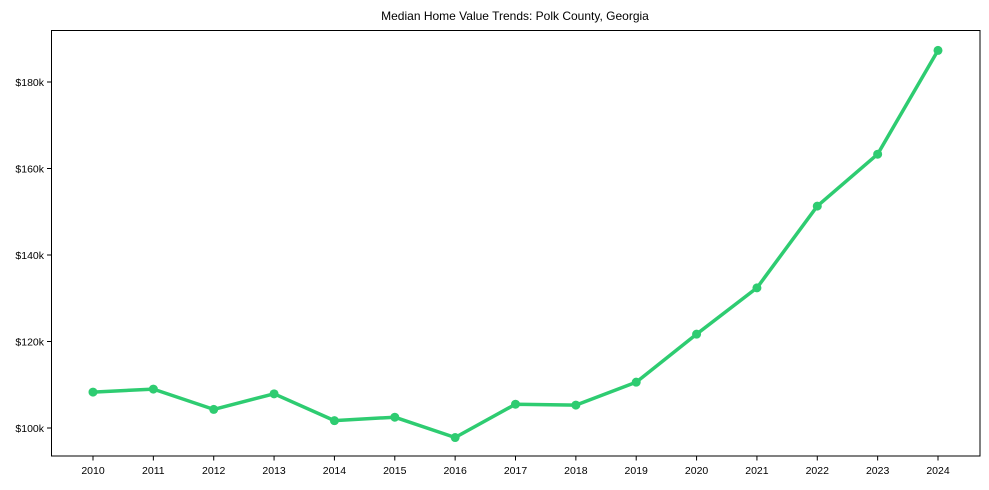 The height and width of the screenshot is (490, 989). What do you see at coordinates (153, 471) in the screenshot?
I see `x-tick-label: 2011` at bounding box center [153, 471].